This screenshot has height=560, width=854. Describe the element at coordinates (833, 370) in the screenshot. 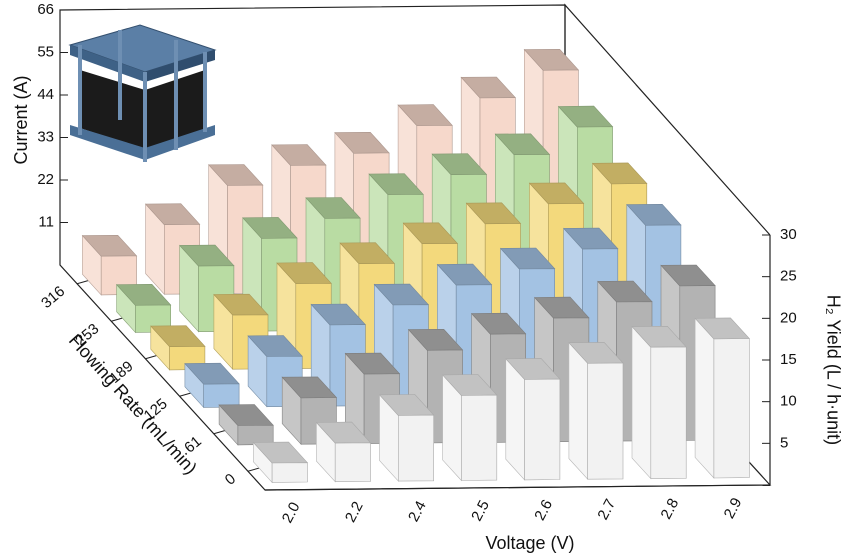

I see `y2-axis-title: H₂ Yield (L / h·unit)` at that location.